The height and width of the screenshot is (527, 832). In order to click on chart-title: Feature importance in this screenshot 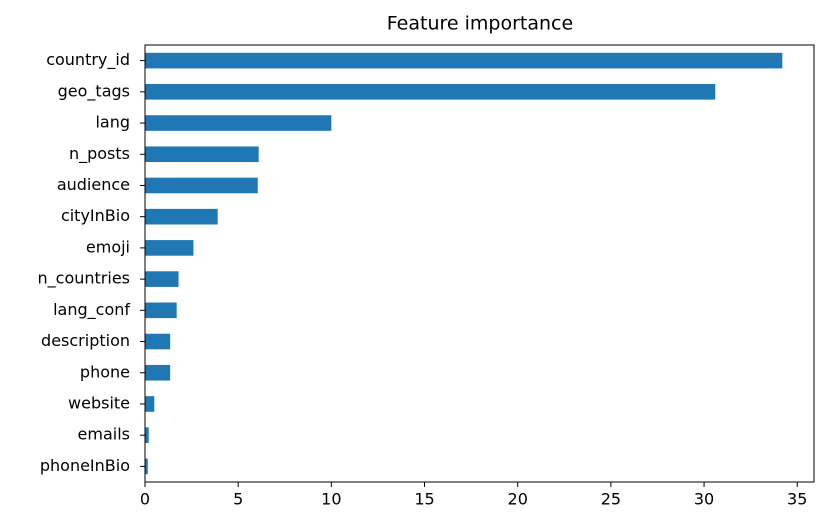, I will do `click(480, 24)`.